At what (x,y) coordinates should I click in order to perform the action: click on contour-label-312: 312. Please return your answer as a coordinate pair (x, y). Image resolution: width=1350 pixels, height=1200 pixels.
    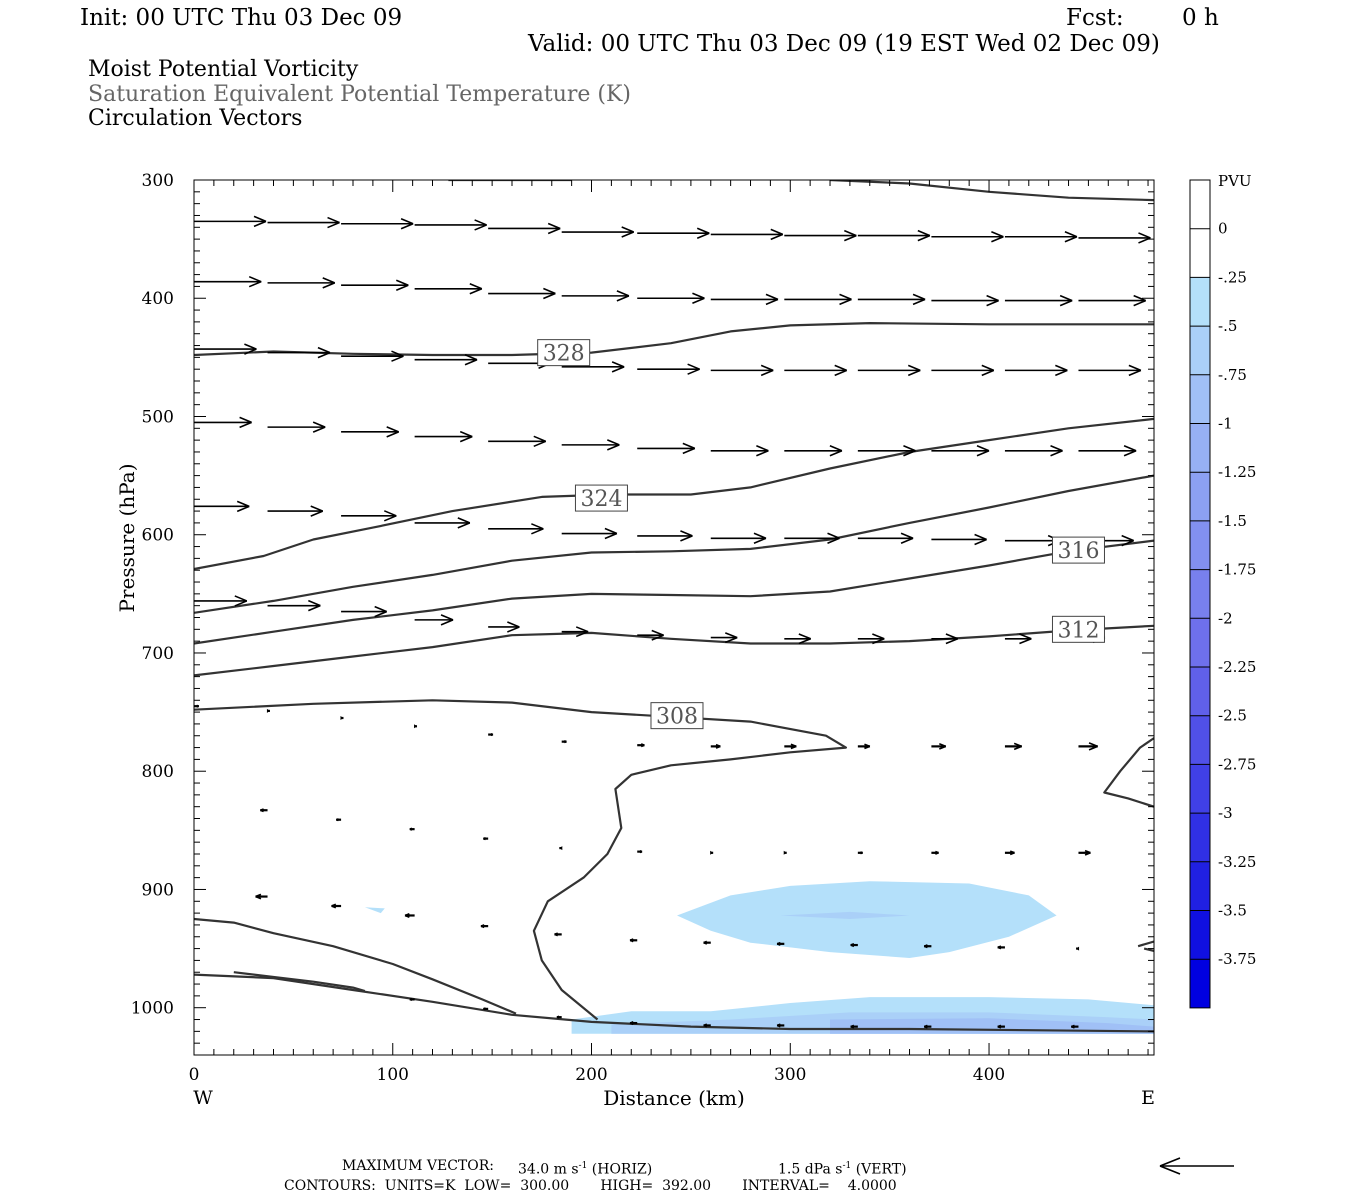
    Looking at the image, I should click on (1078, 629).